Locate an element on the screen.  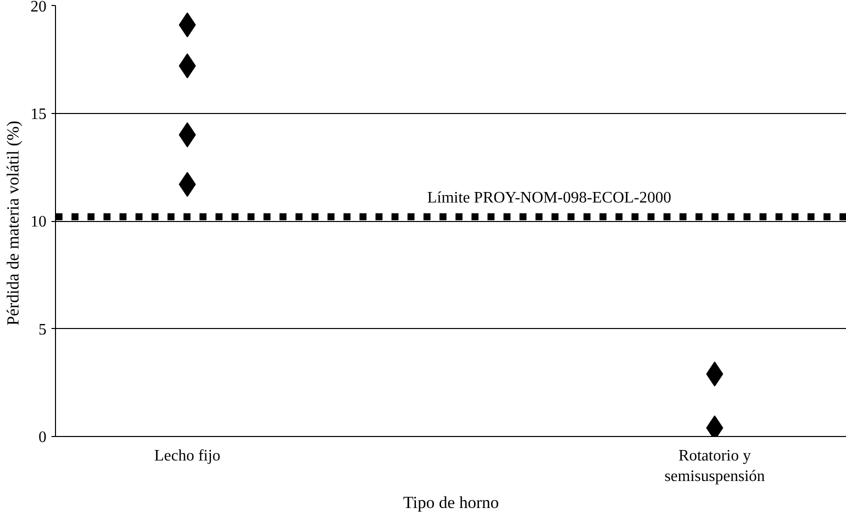
x-axis-title: Tipo de horno is located at coordinates (451, 502).